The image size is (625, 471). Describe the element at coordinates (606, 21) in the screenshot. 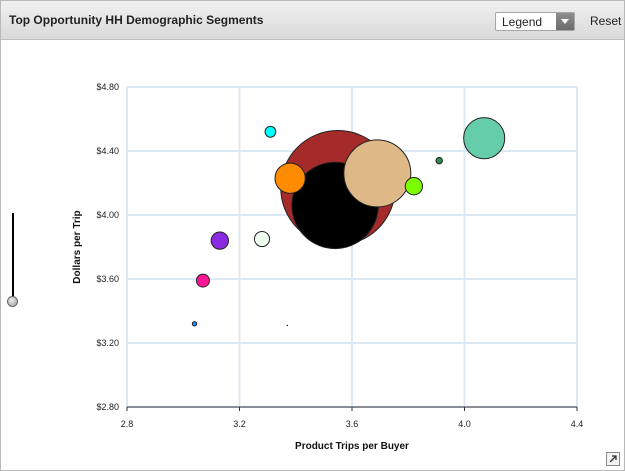

I see `reset-button: Reset` at that location.